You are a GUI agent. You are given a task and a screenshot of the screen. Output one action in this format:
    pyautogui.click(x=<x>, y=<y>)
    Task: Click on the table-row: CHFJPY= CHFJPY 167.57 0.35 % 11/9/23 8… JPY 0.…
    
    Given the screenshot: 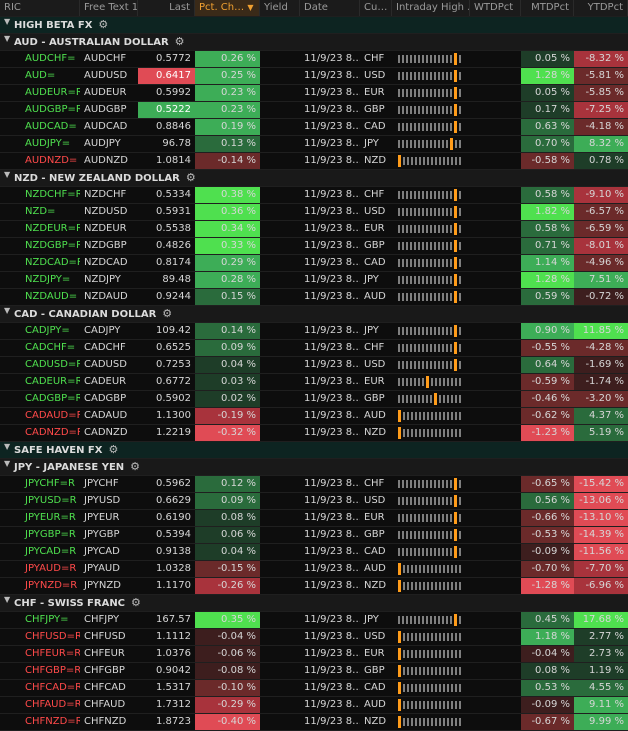 What is the action you would take?
    pyautogui.click(x=314, y=620)
    